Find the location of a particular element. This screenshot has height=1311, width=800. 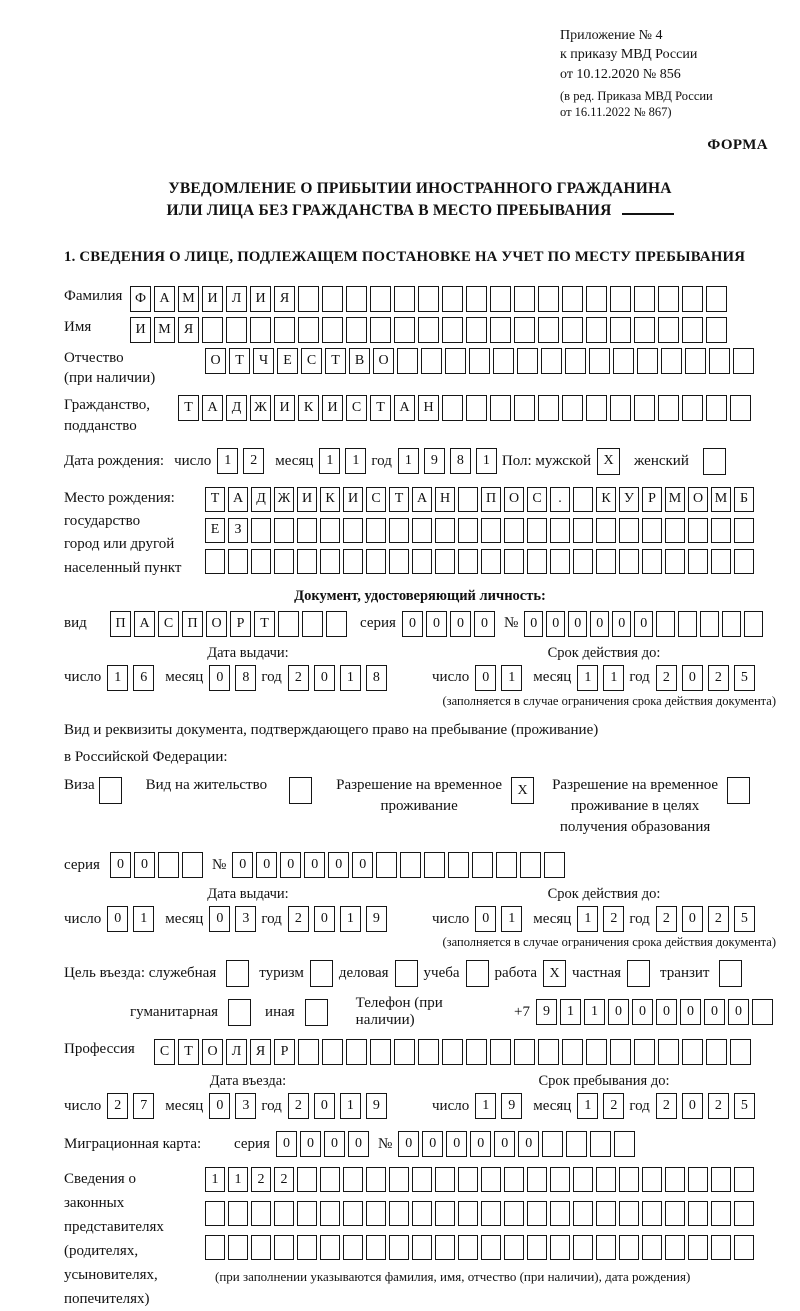

char-cell: П is located at coordinates (491, 499).